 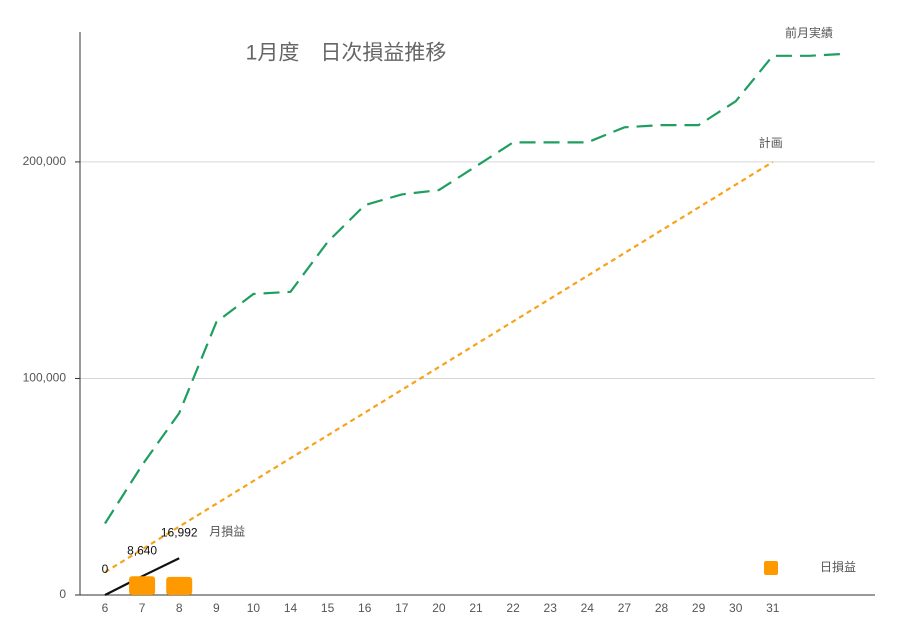 What do you see at coordinates (476, 608) in the screenshot?
I see `x-tick-label: 21` at bounding box center [476, 608].